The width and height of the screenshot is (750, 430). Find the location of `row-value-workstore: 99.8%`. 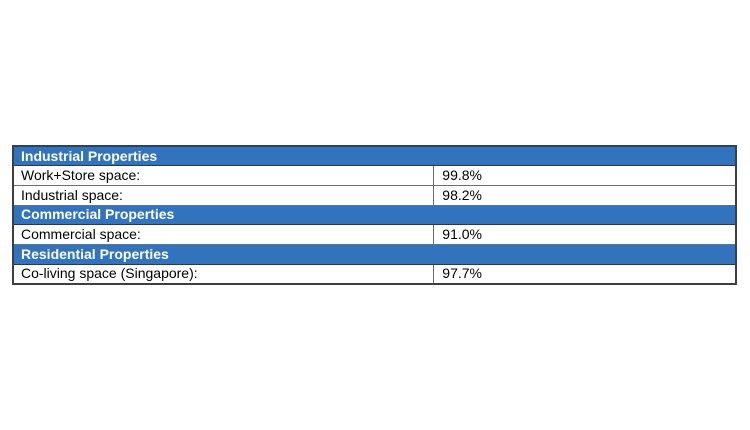

row-value-workstore: 99.8% is located at coordinates (585, 175).